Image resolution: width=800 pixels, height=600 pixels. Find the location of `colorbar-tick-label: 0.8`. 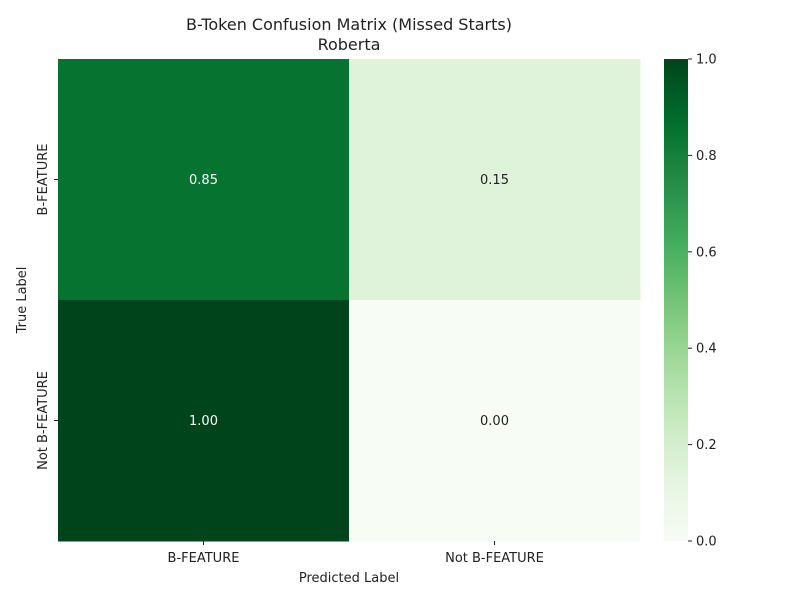

colorbar-tick-label: 0.8 is located at coordinates (706, 156).